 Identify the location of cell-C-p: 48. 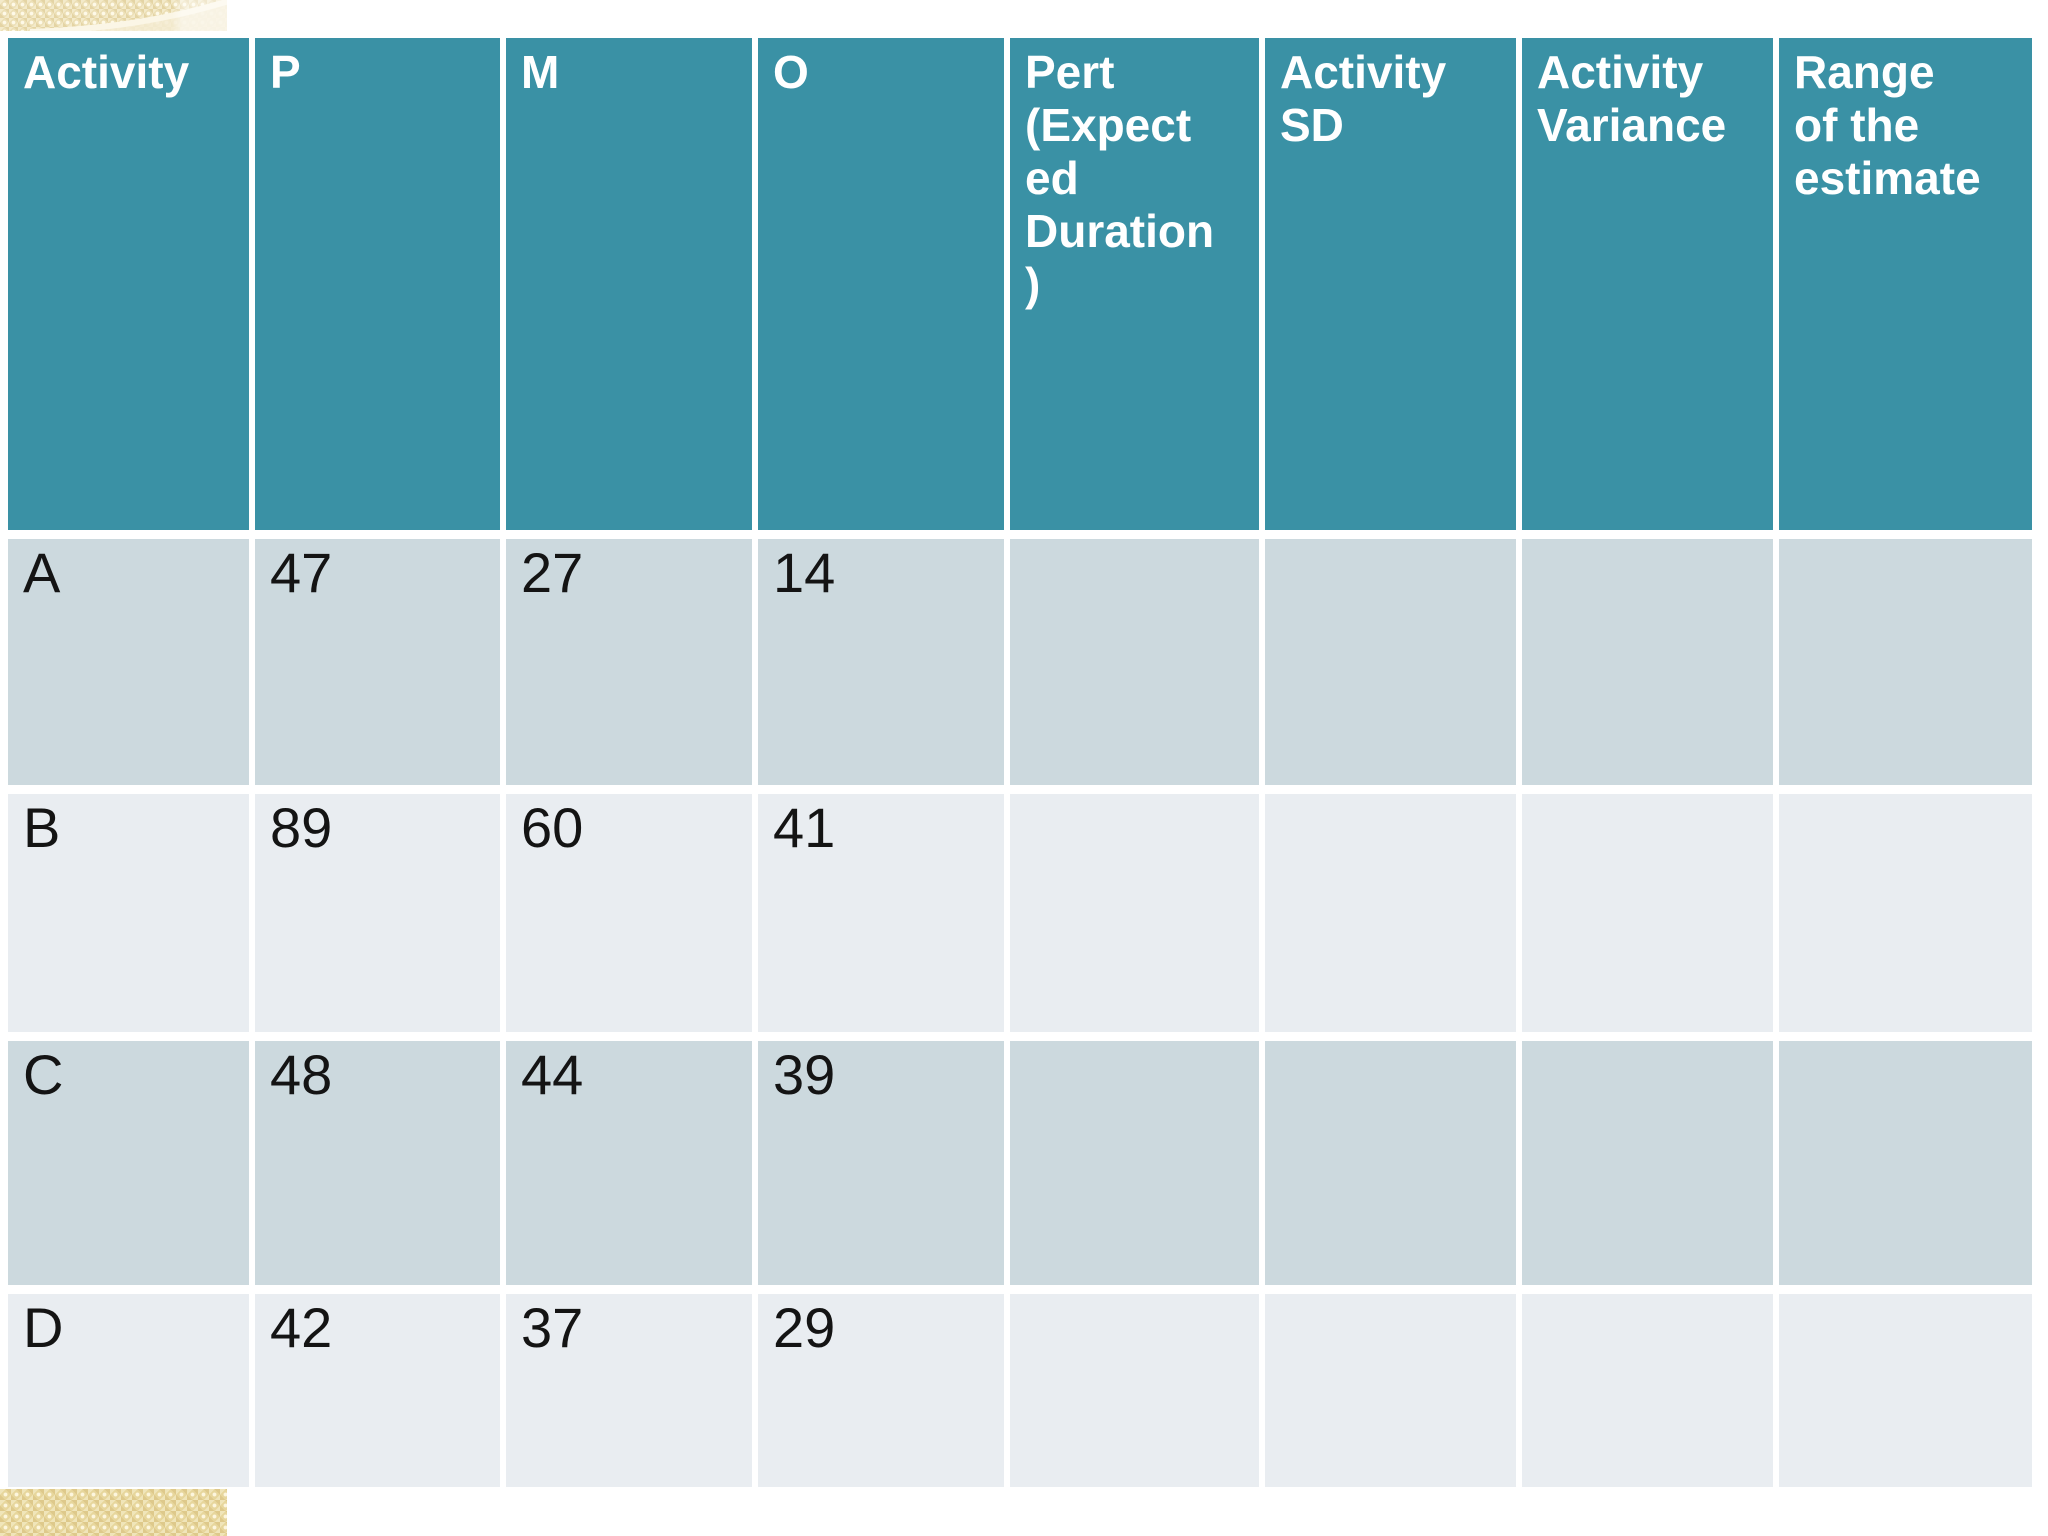
(377, 1163).